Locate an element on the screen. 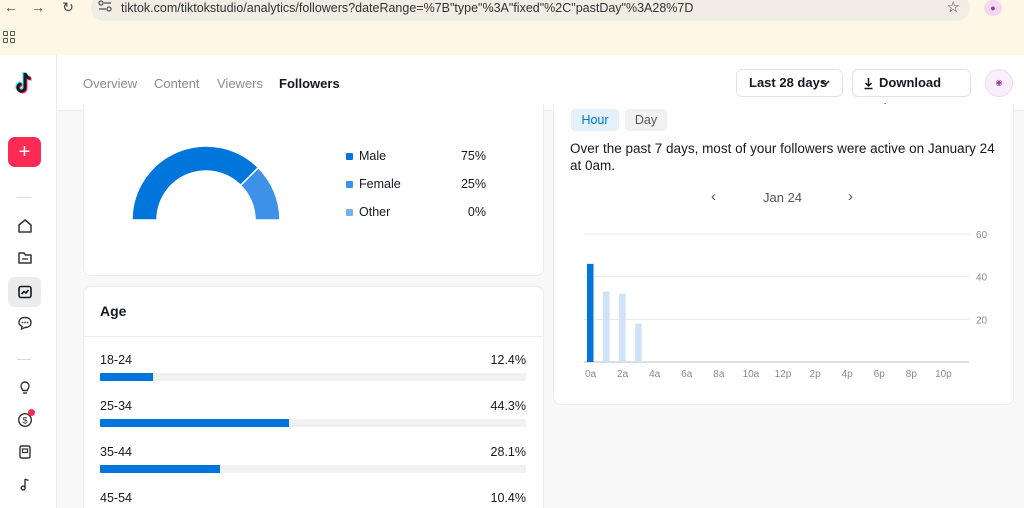 This screenshot has width=1024, height=508. x-tick-label: 10p is located at coordinates (943, 374).